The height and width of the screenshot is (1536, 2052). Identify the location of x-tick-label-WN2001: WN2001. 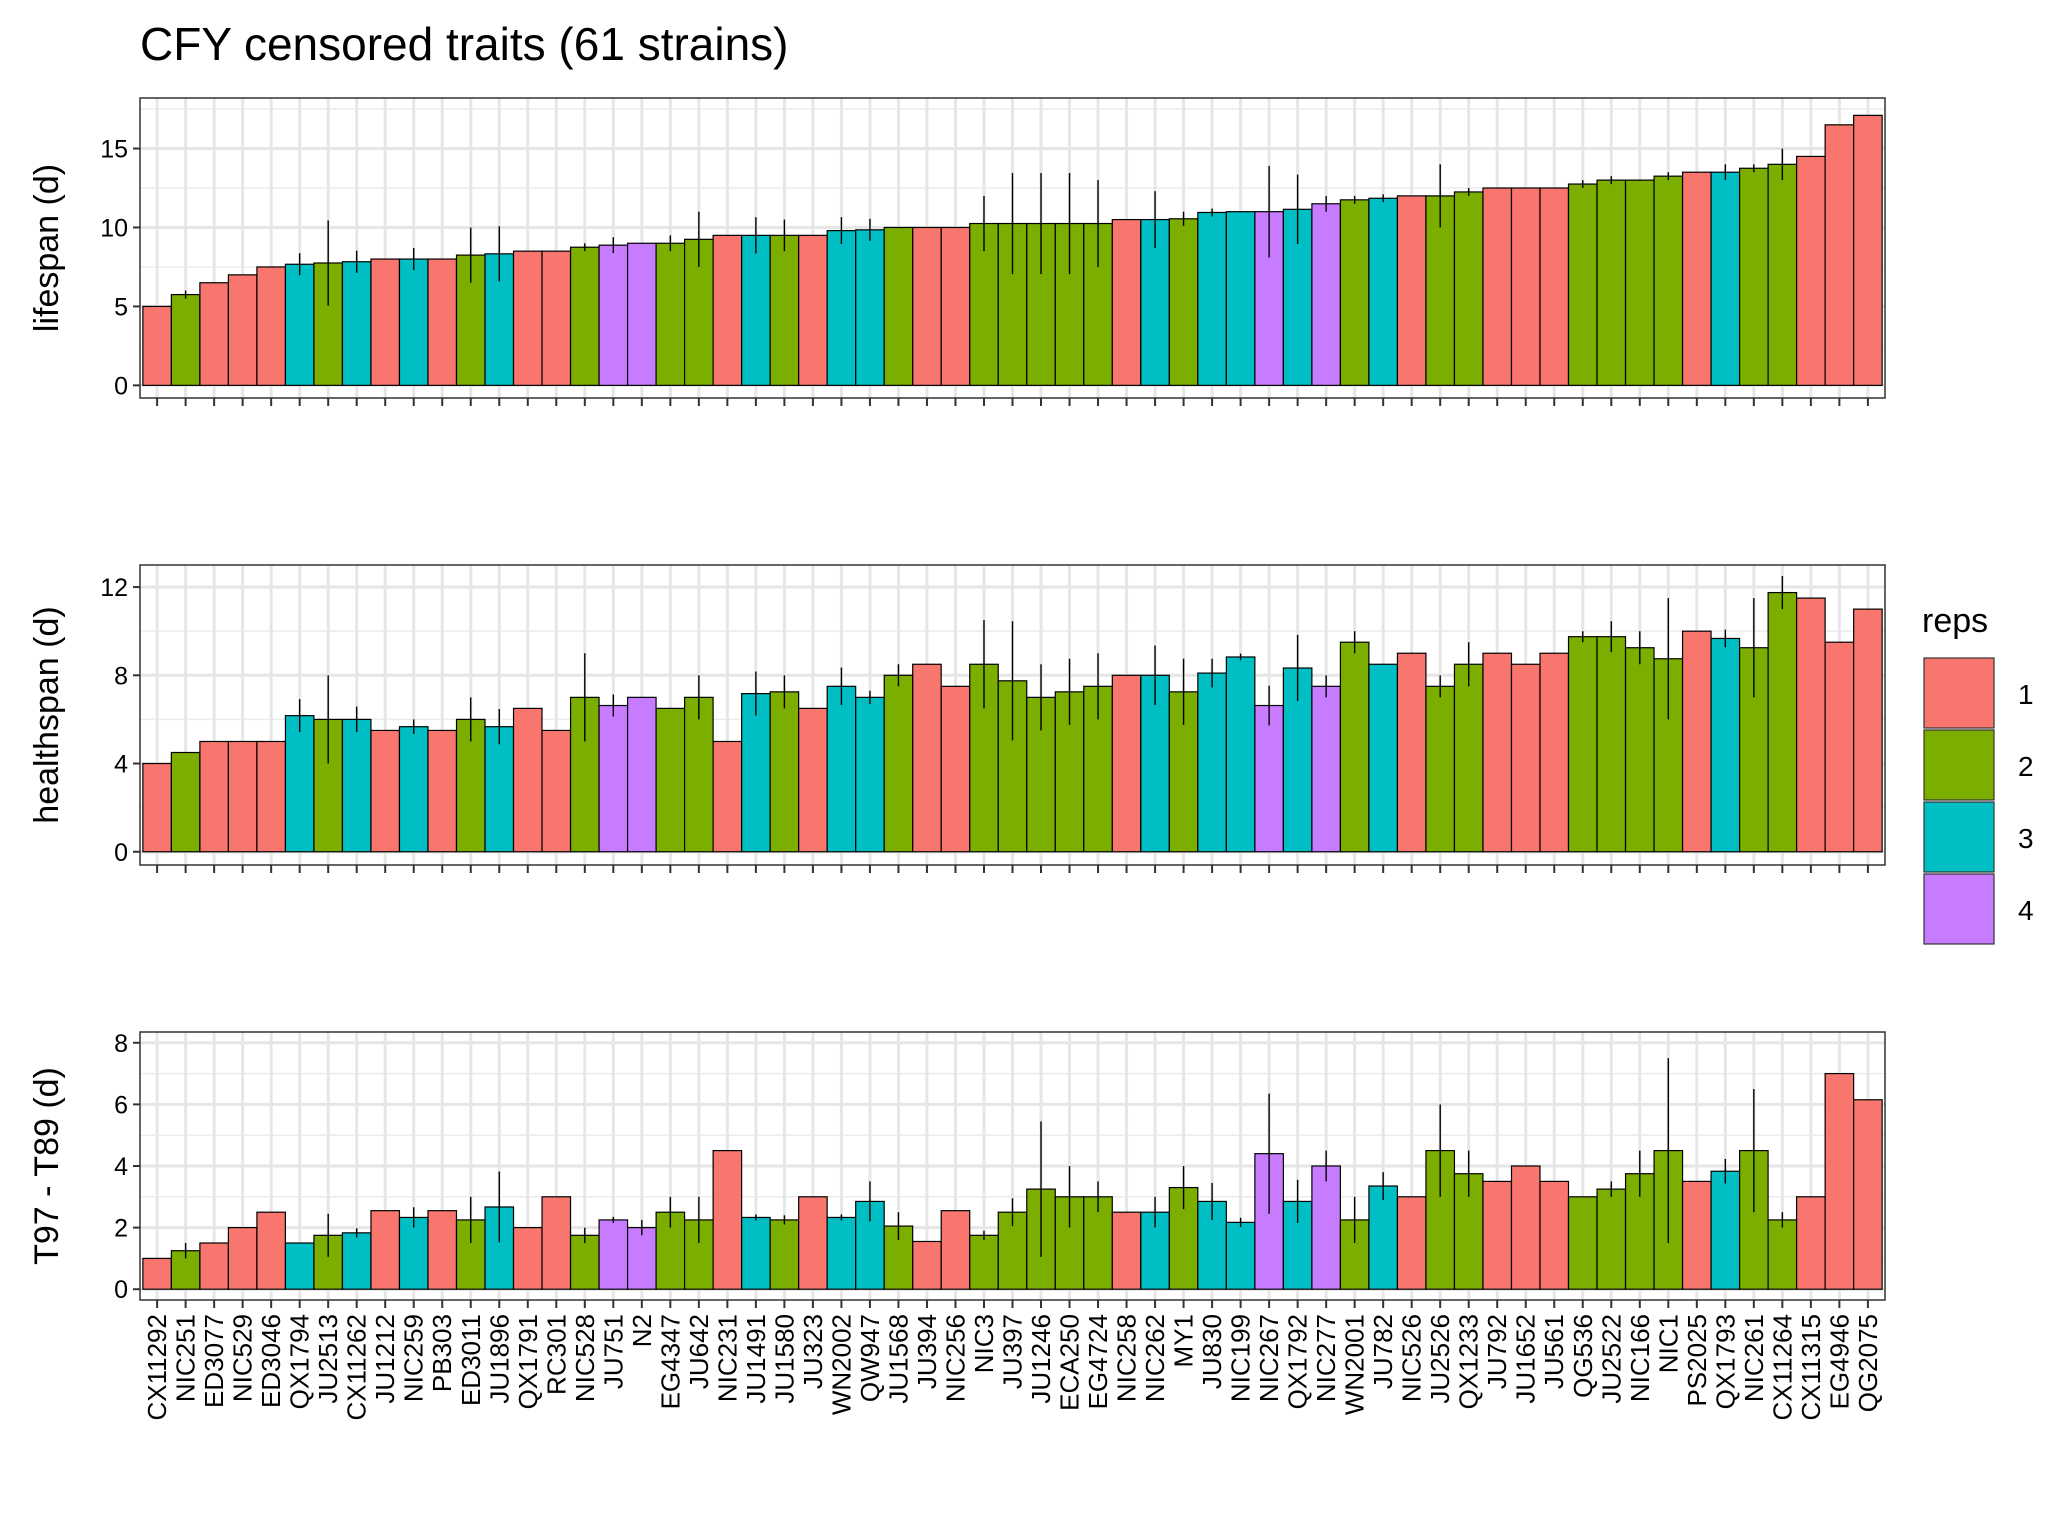
(1355, 1364).